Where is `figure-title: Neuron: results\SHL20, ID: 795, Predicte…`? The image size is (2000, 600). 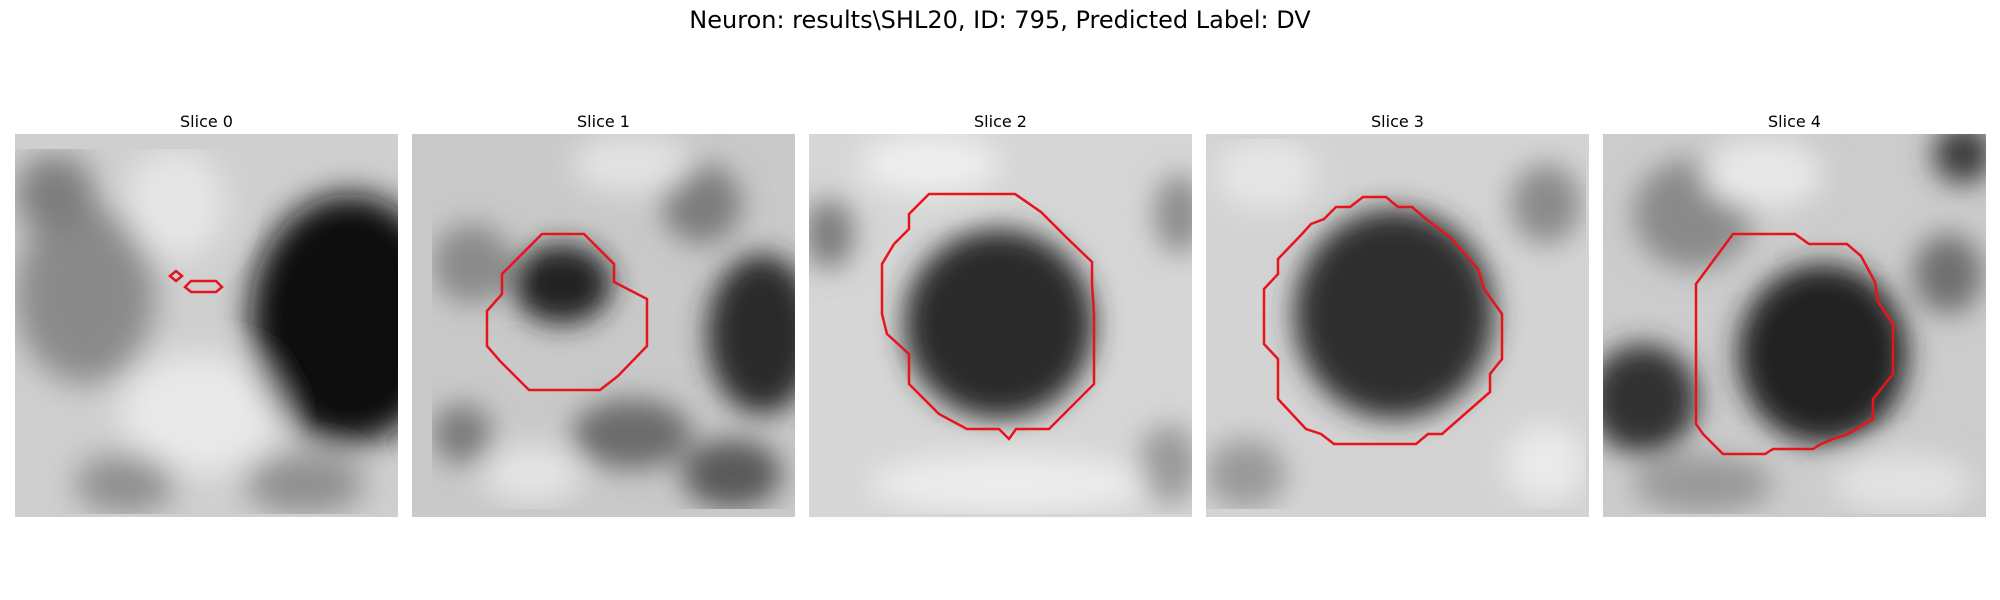 figure-title: Neuron: results\SHL20, ID: 795, Predicte… is located at coordinates (1000, 20).